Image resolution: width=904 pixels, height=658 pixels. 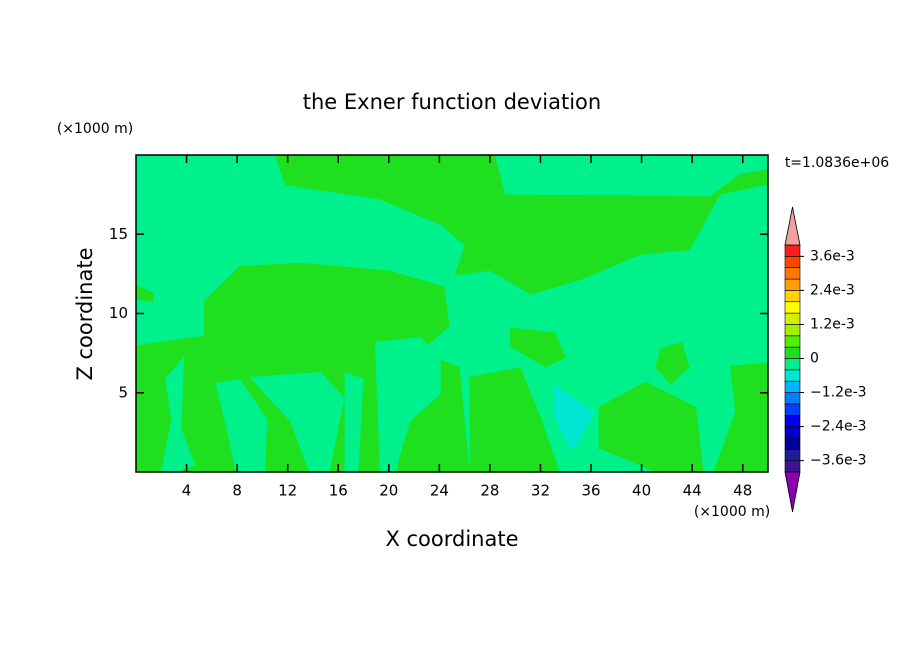 What do you see at coordinates (837, 163) in the screenshot?
I see `time-label: t=1.0836e+06` at bounding box center [837, 163].